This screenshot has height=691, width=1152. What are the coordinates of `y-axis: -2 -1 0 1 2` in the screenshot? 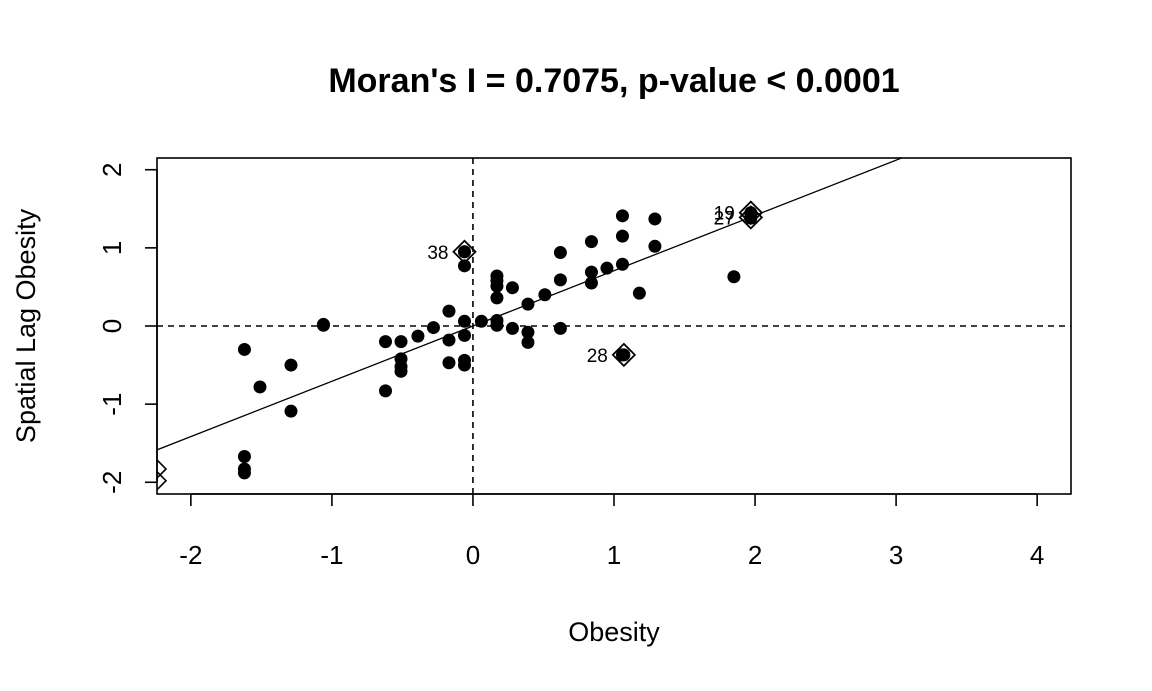 It's located at (127, 328).